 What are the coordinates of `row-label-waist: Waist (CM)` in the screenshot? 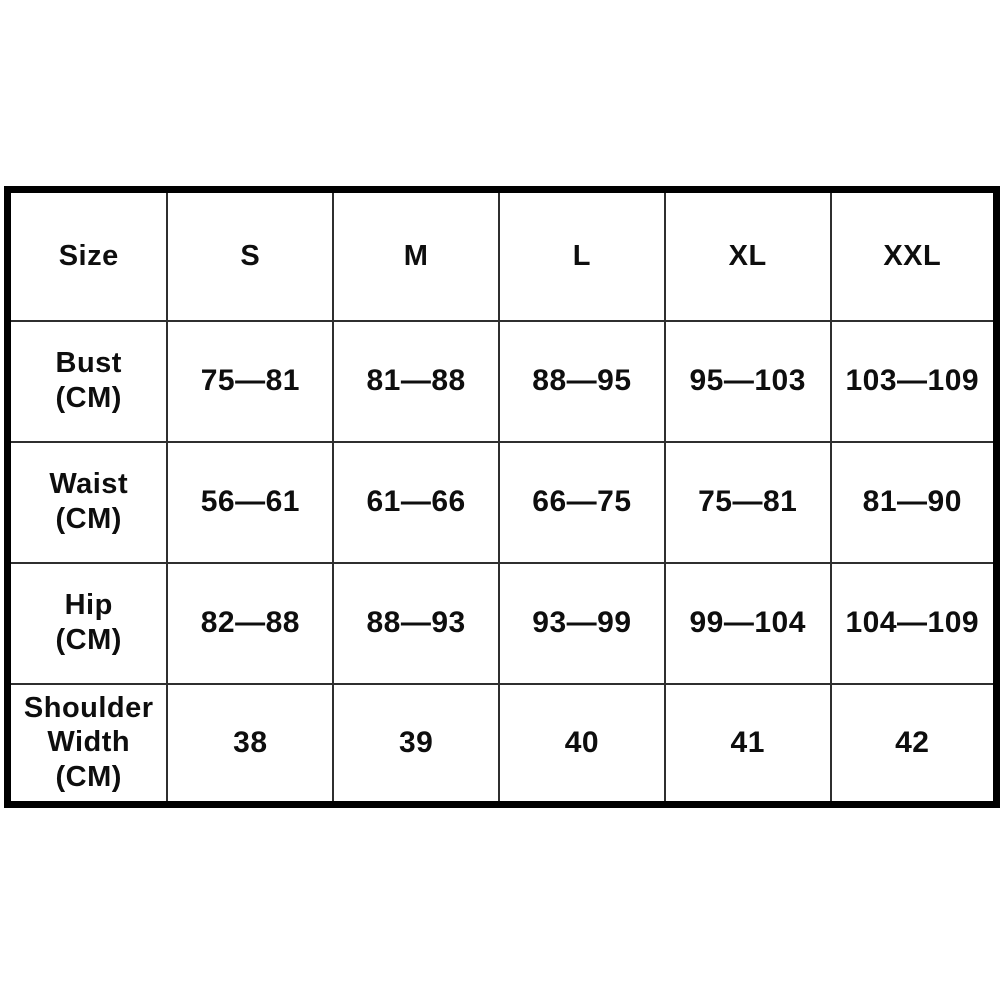 It's located at (87, 502).